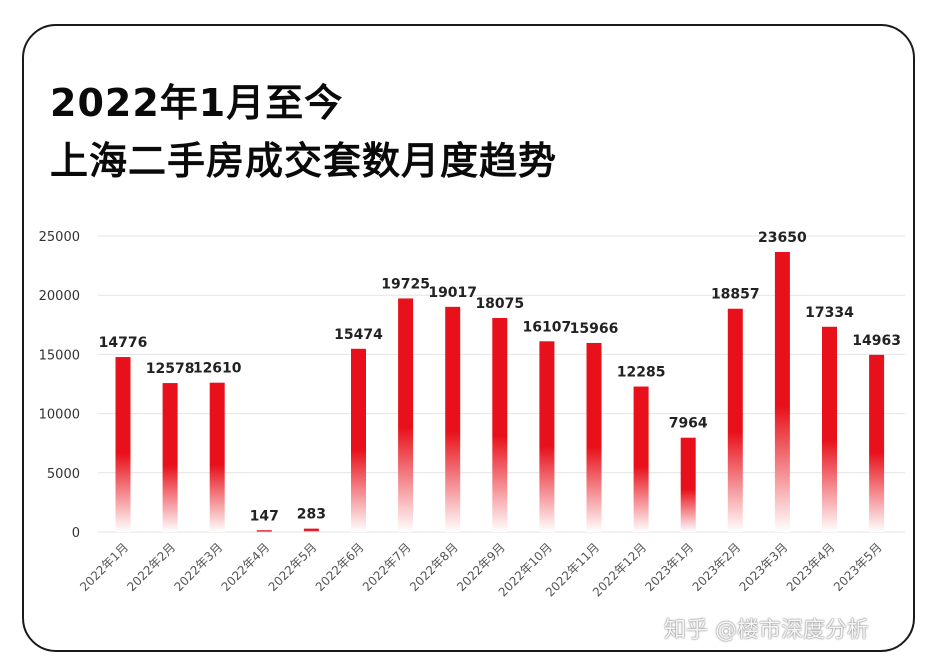  Describe the element at coordinates (764, 567) in the screenshot. I see `x-tick-label: 2023年3月` at that location.